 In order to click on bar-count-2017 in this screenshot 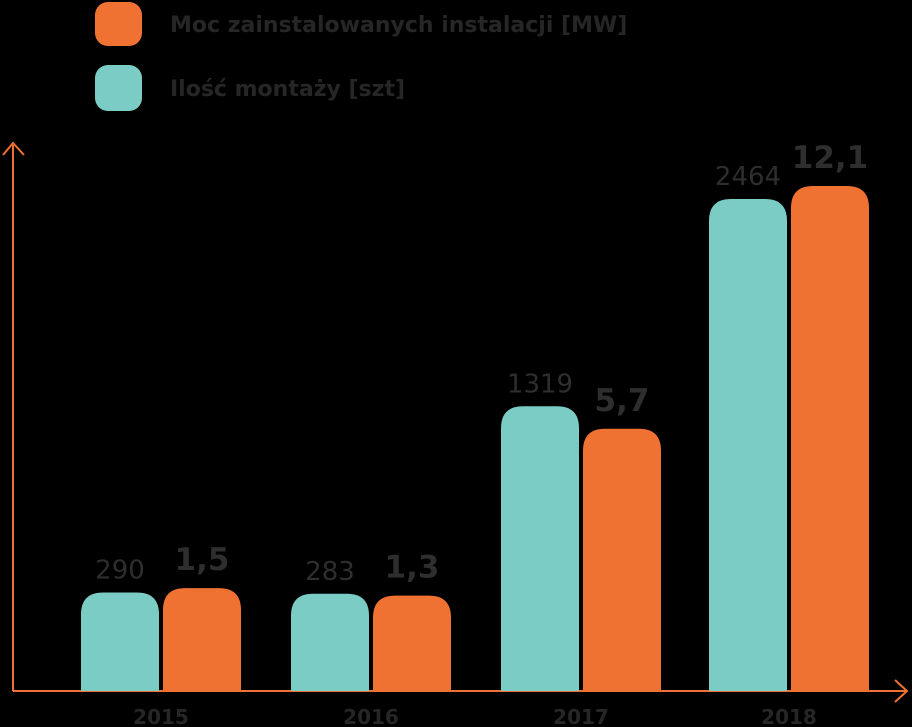, I will do `click(540, 548)`.